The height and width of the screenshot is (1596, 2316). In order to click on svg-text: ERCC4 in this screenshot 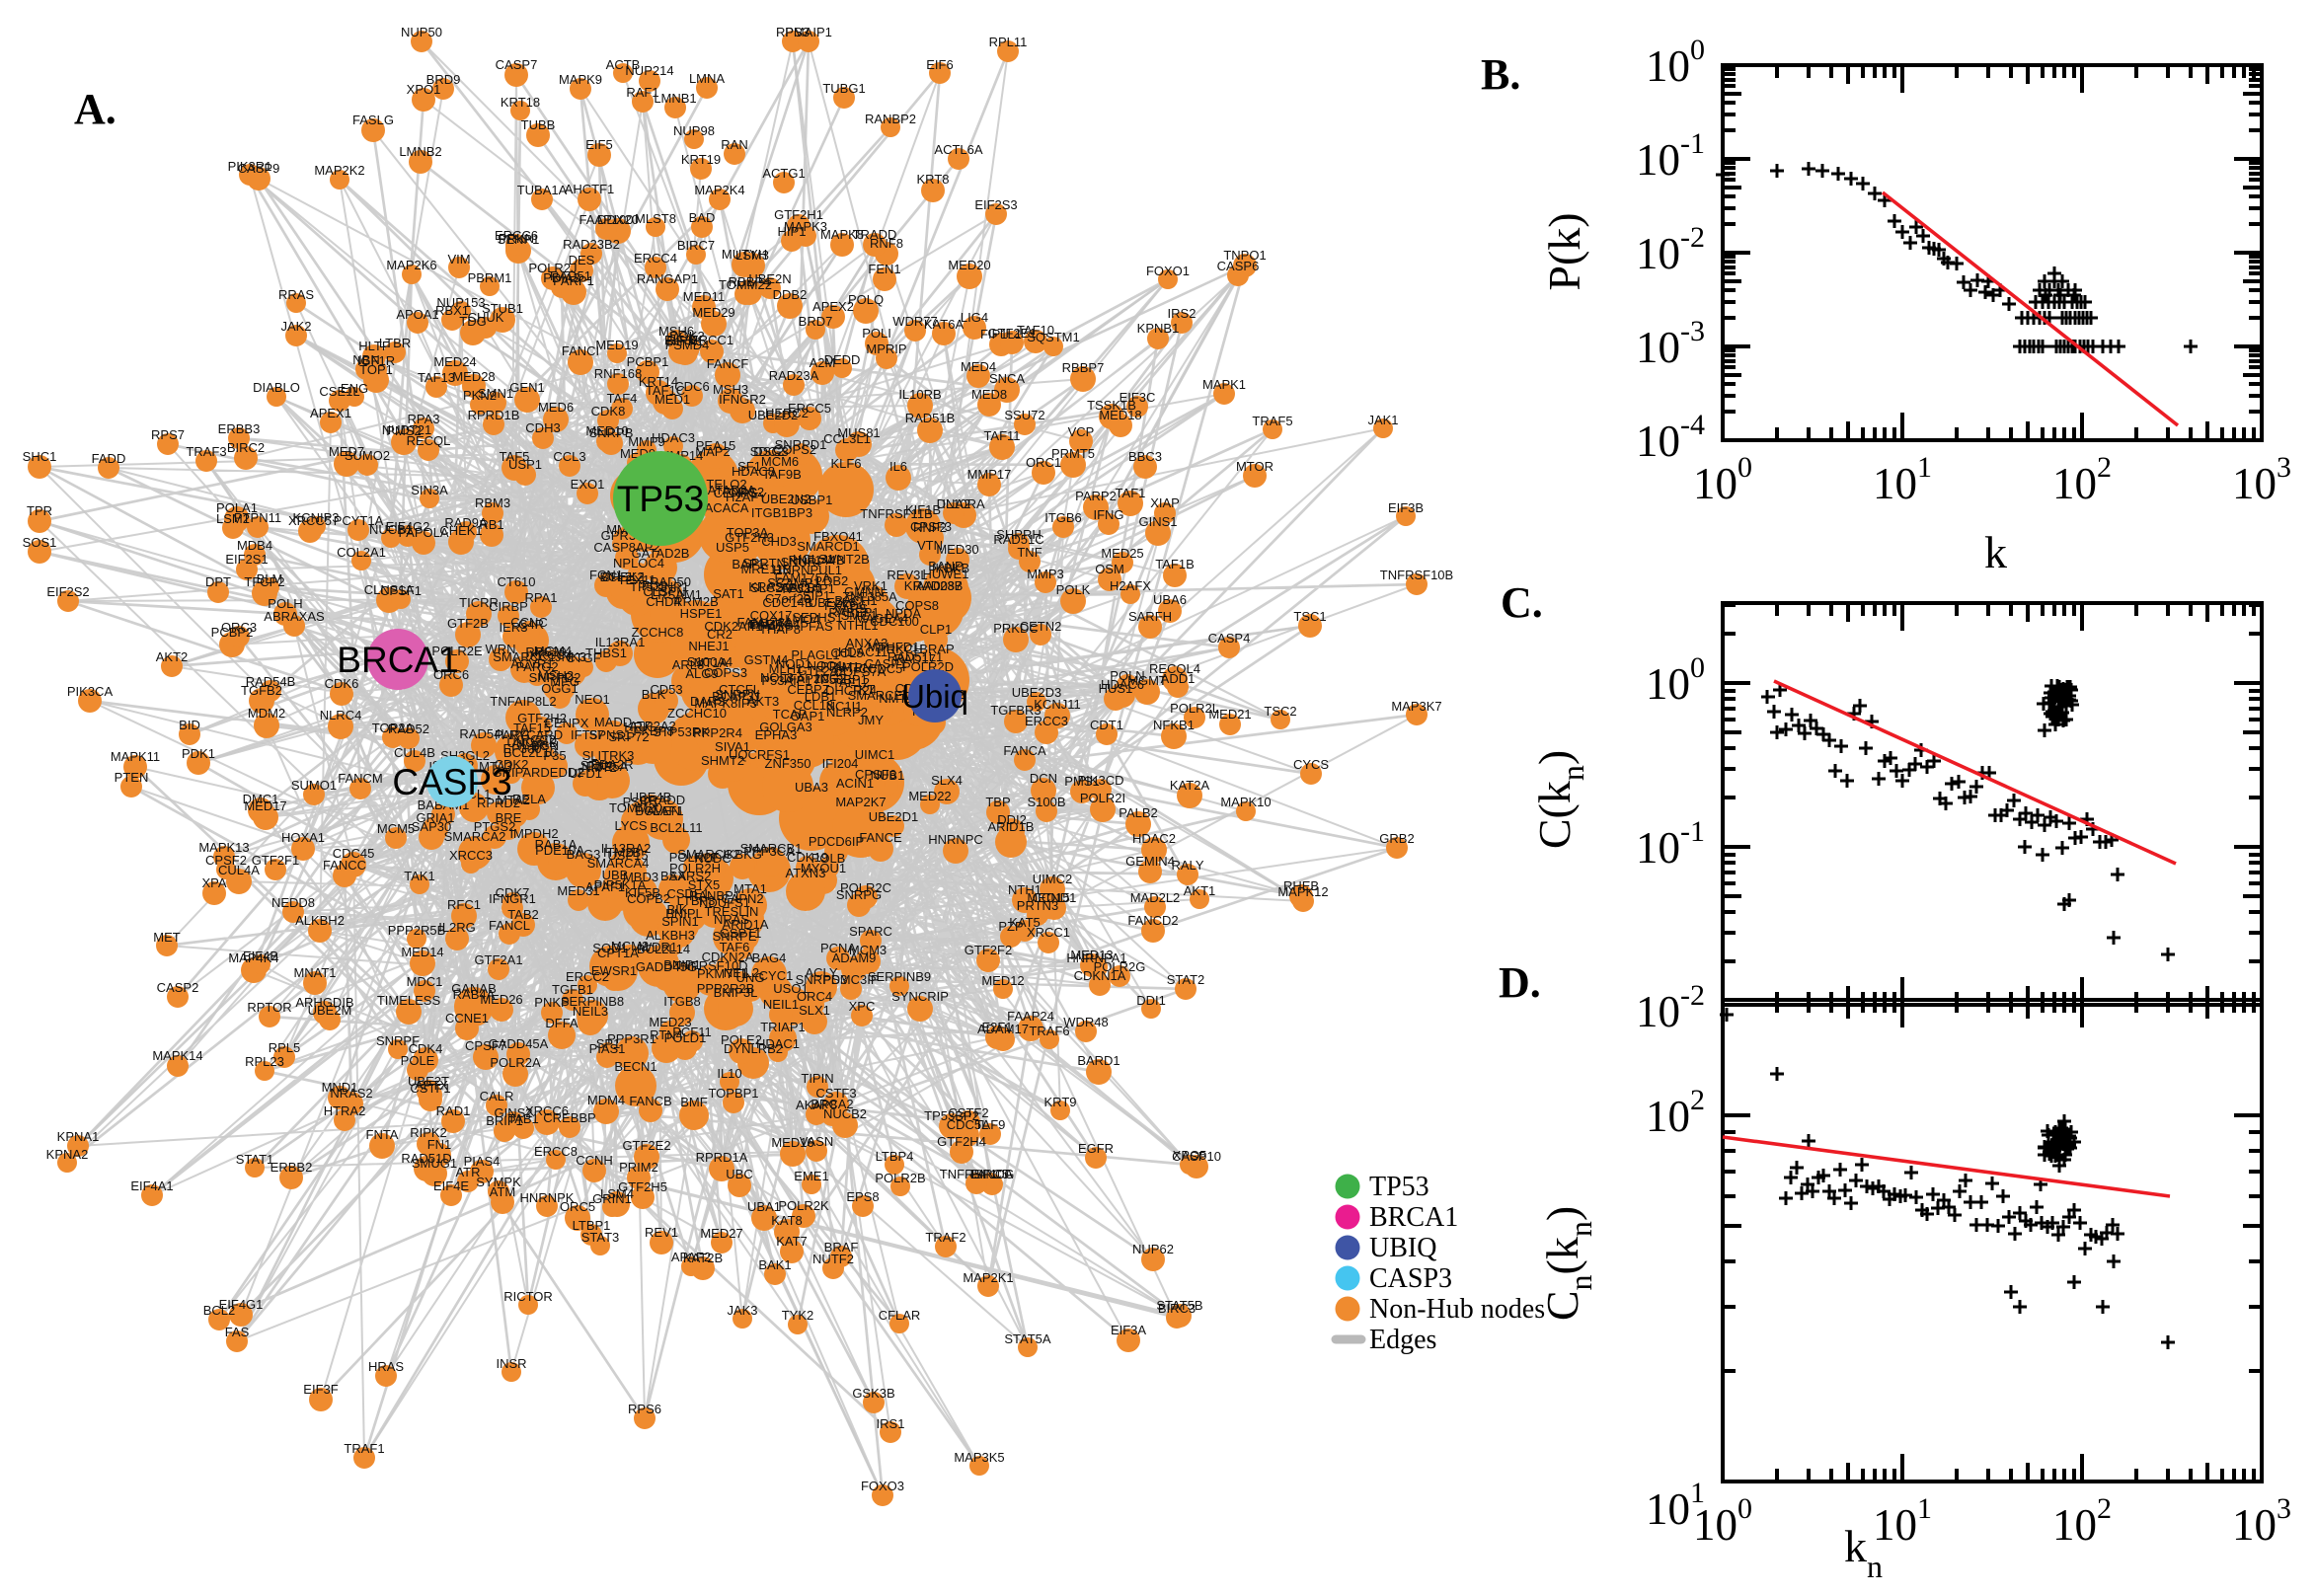, I will do `click(656, 258)`.